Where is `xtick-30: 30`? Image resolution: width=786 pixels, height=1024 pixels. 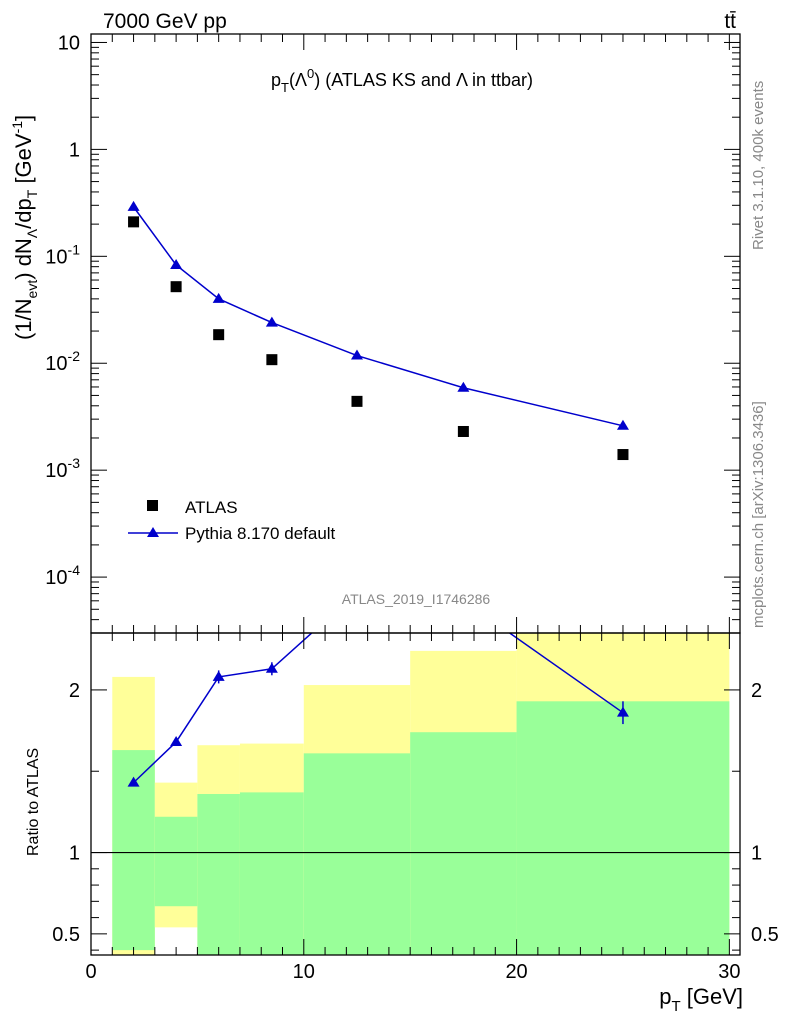 xtick-30: 30 is located at coordinates (729, 972).